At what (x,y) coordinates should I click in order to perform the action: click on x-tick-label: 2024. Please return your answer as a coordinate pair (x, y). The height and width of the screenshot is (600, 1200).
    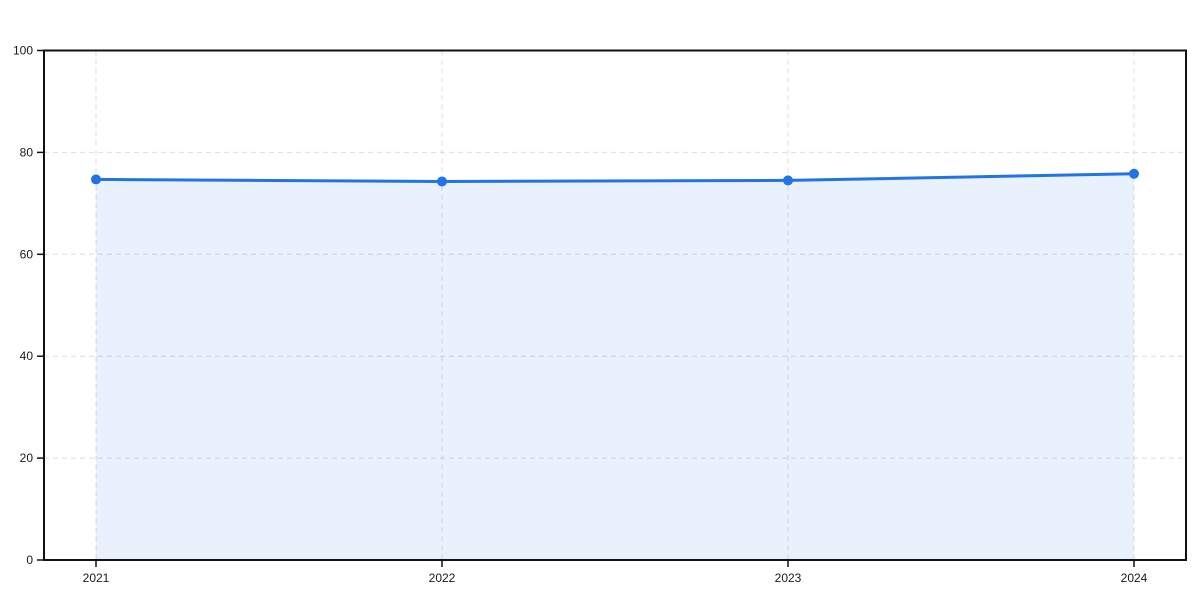
    Looking at the image, I should click on (1134, 578).